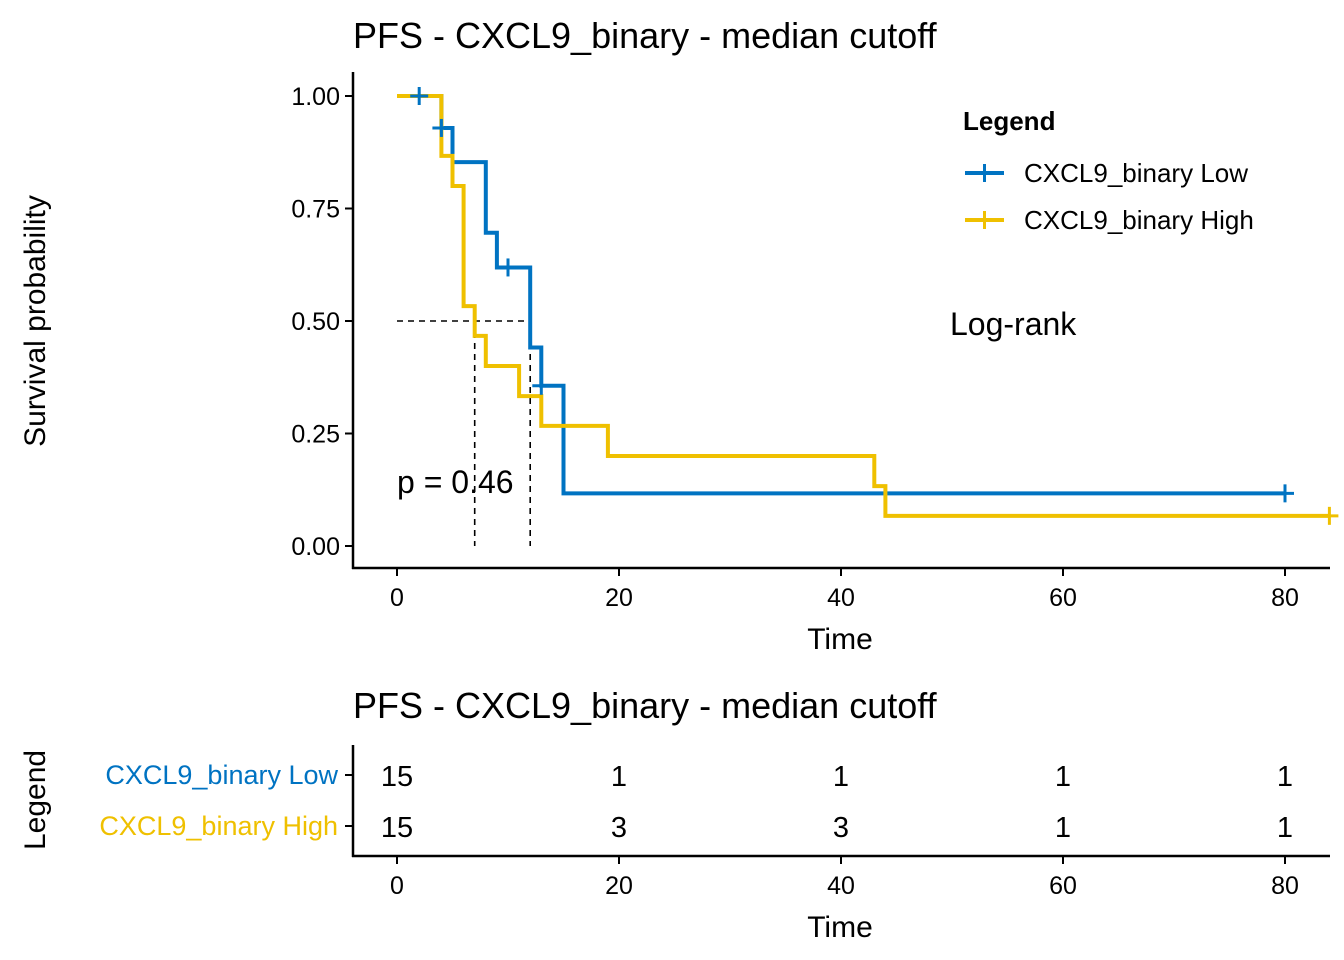 This screenshot has height=960, width=1344. I want to click on x-tick-label: 40, so click(841, 598).